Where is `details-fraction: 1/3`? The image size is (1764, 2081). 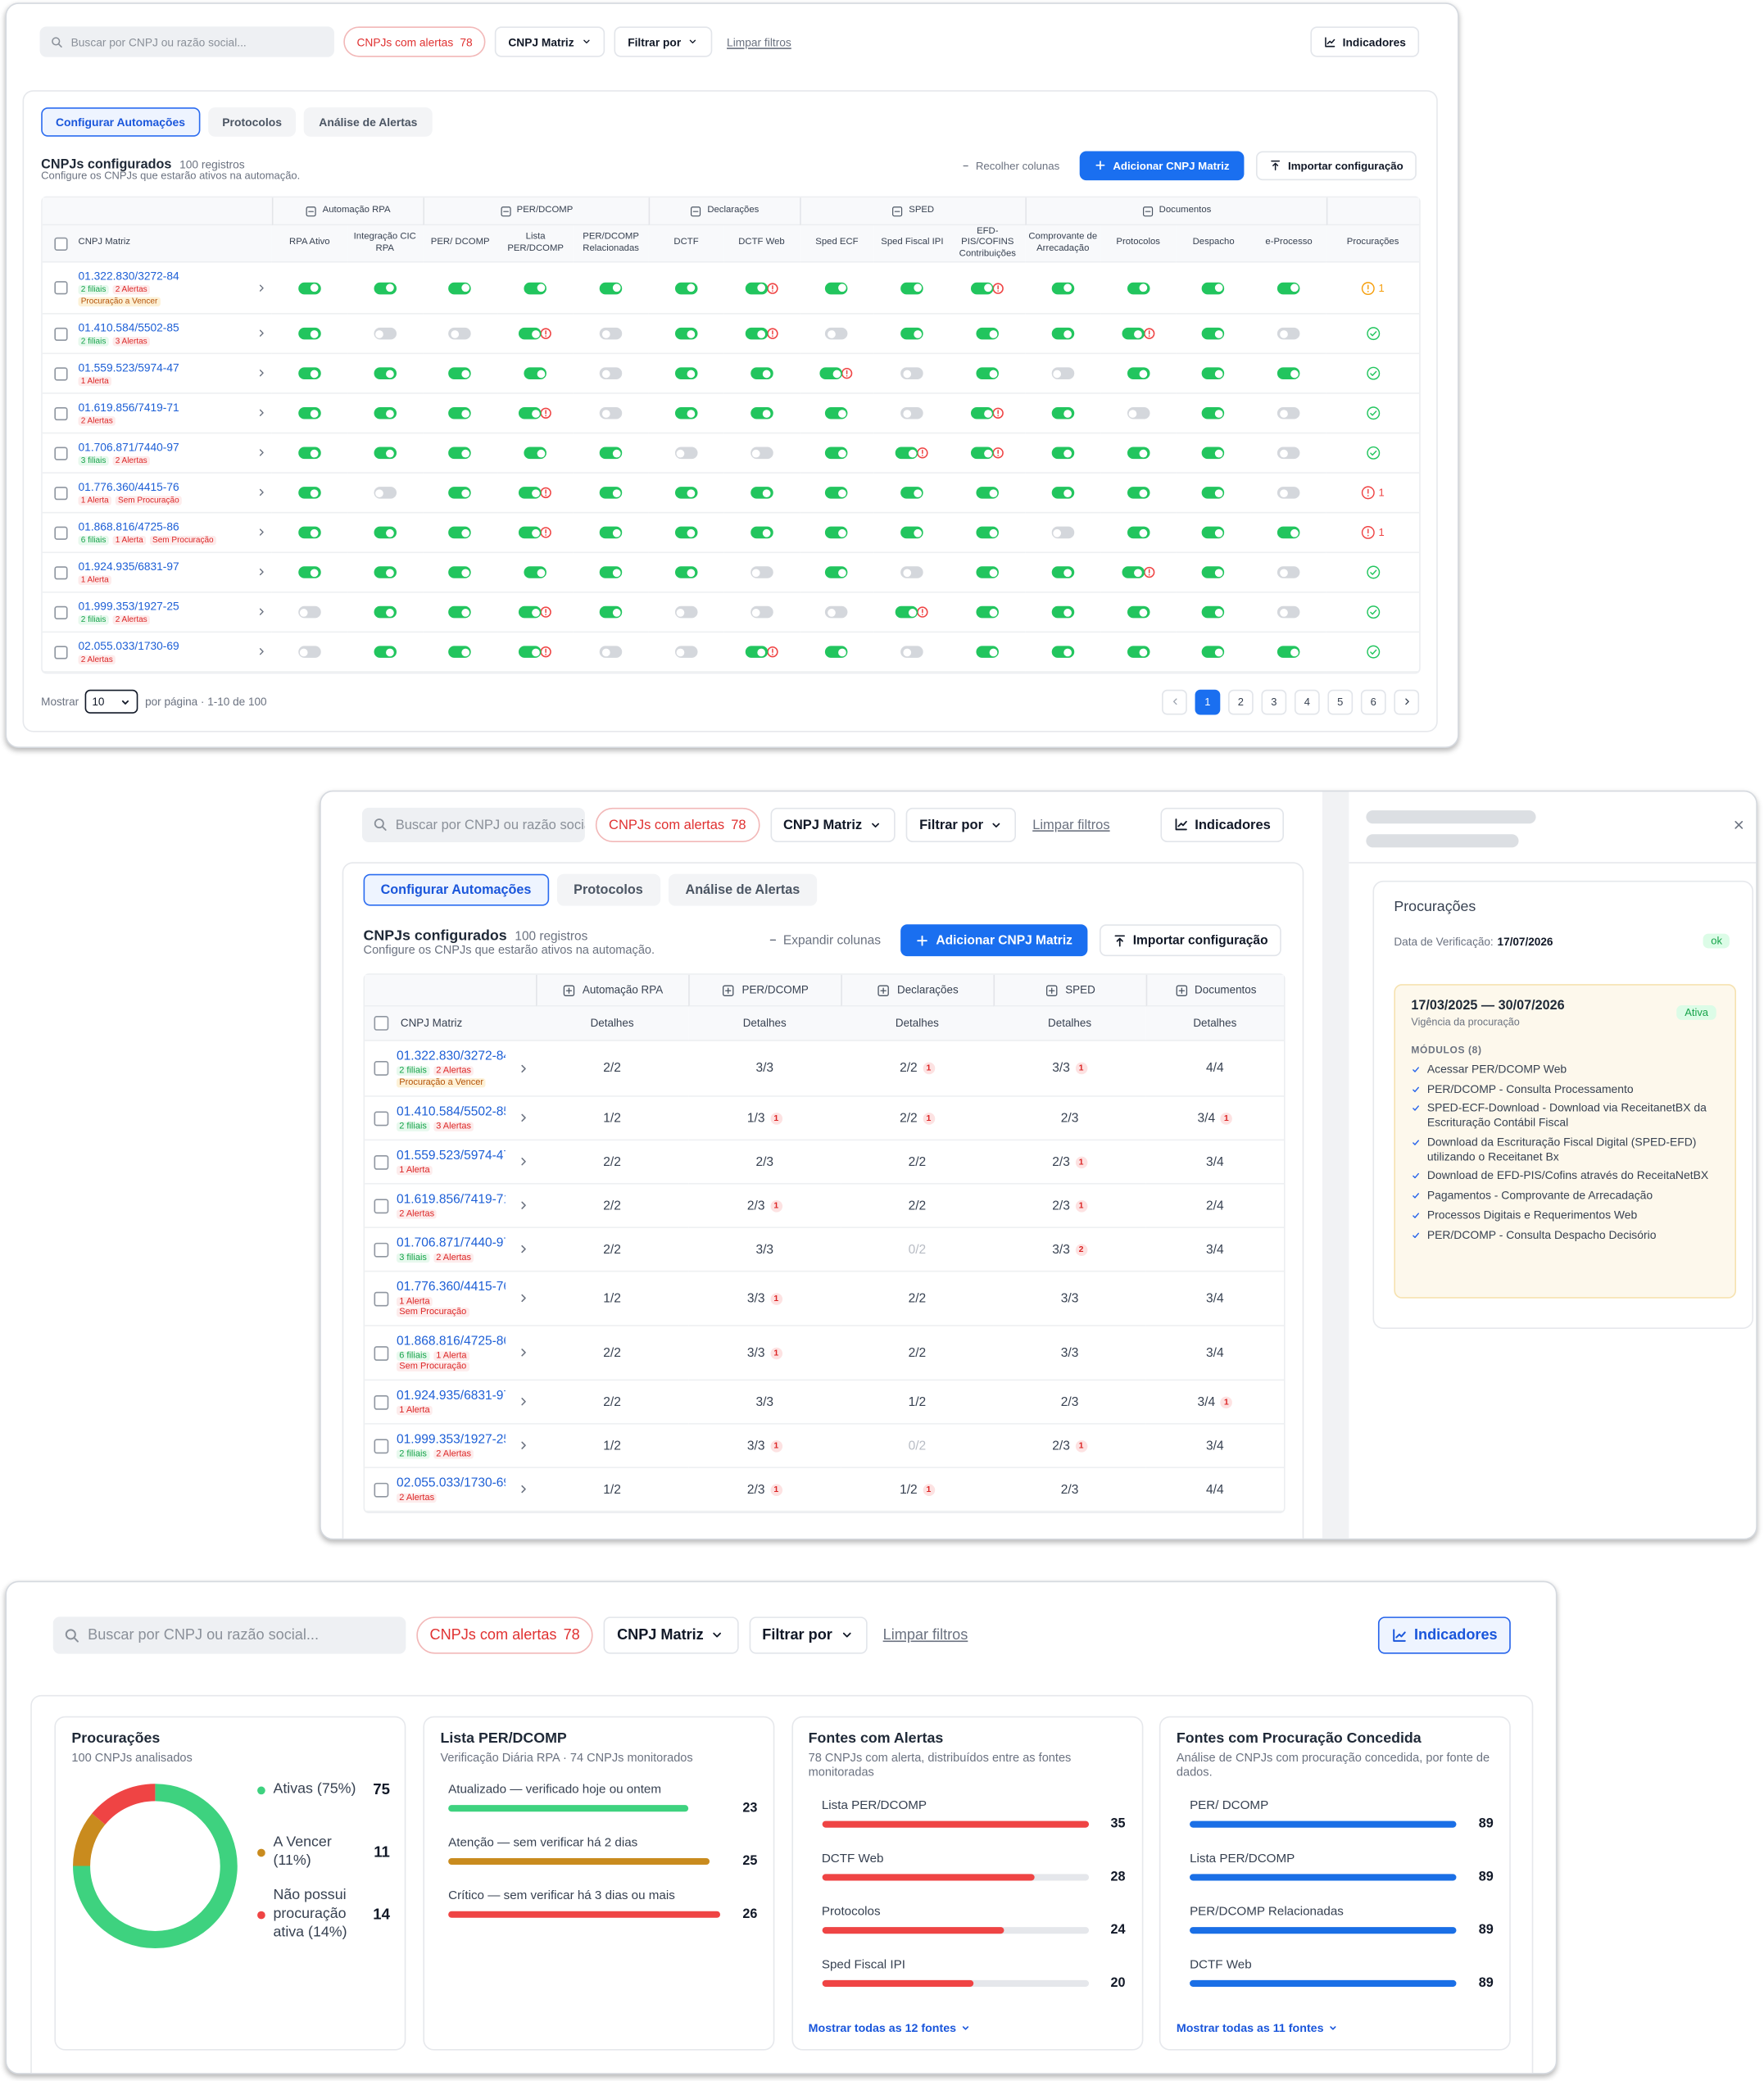
details-fraction: 1/3 is located at coordinates (755, 1118).